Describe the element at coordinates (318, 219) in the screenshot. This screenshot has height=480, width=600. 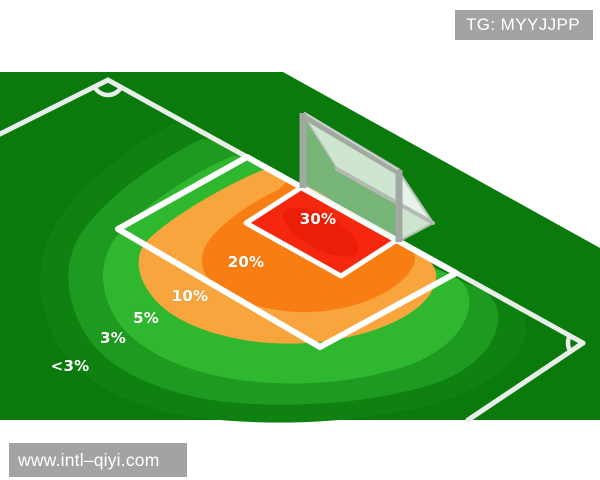
I see `zone-label-30pct: 30%` at that location.